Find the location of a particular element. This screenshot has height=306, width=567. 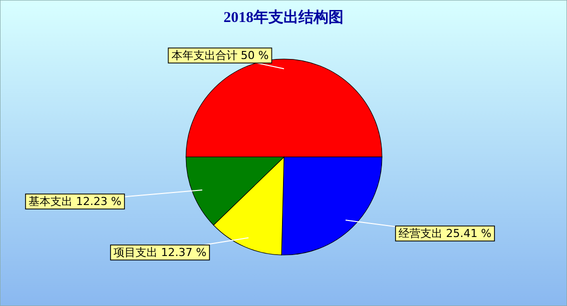

slice-label: 项目支出 12.37 % is located at coordinates (160, 252).